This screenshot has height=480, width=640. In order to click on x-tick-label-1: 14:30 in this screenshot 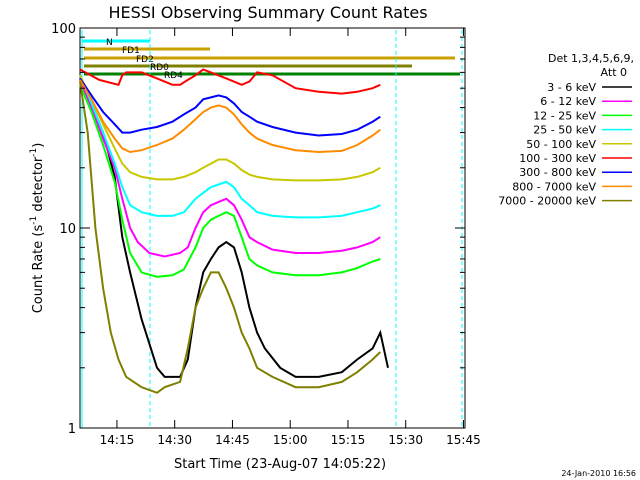, I will do `click(174, 440)`.